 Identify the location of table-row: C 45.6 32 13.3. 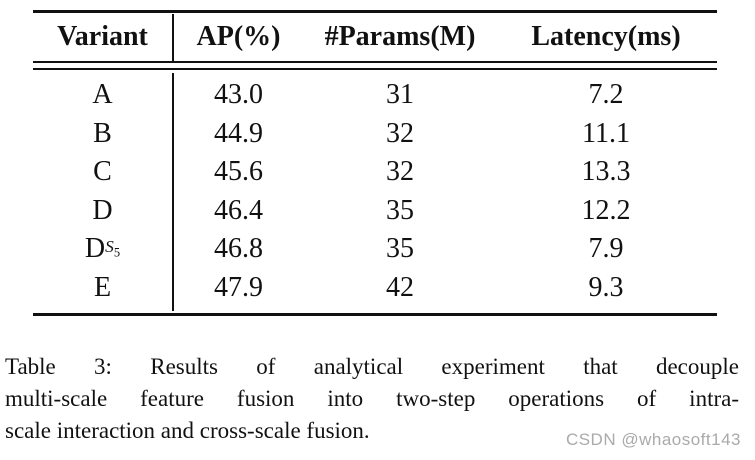
(375, 172).